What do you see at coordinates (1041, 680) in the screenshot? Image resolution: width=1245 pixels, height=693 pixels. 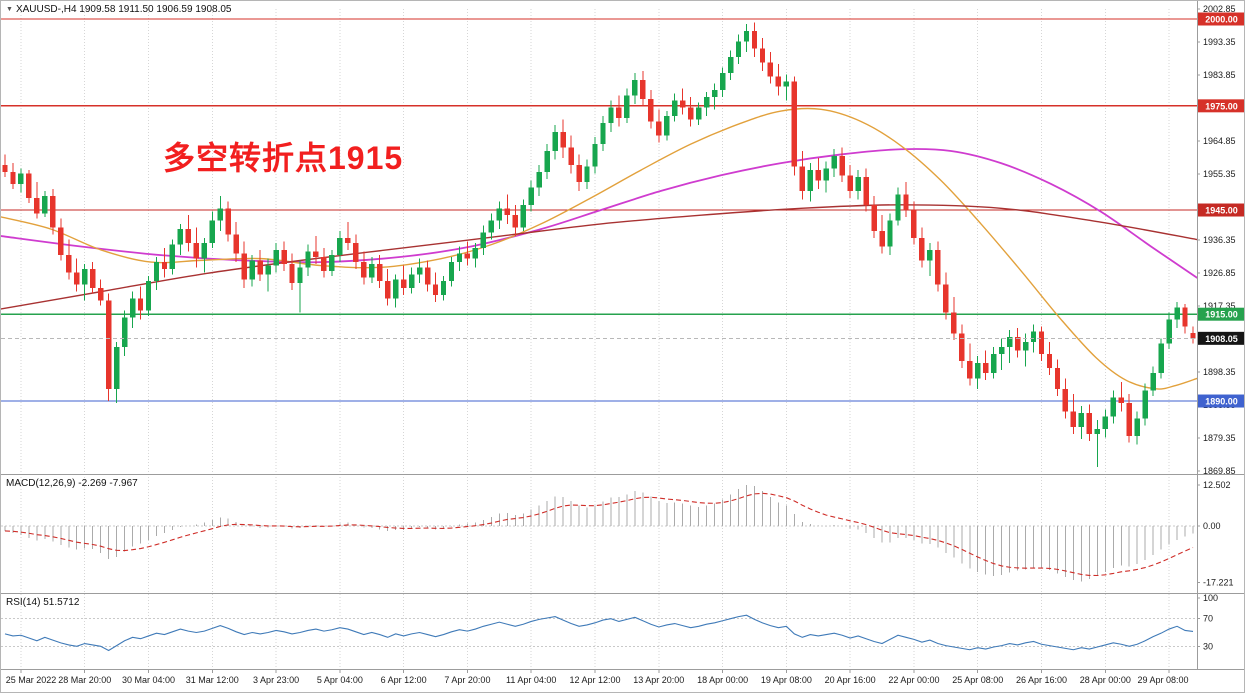 I see `svg-text: 26 Apr 16:00` at bounding box center [1041, 680].